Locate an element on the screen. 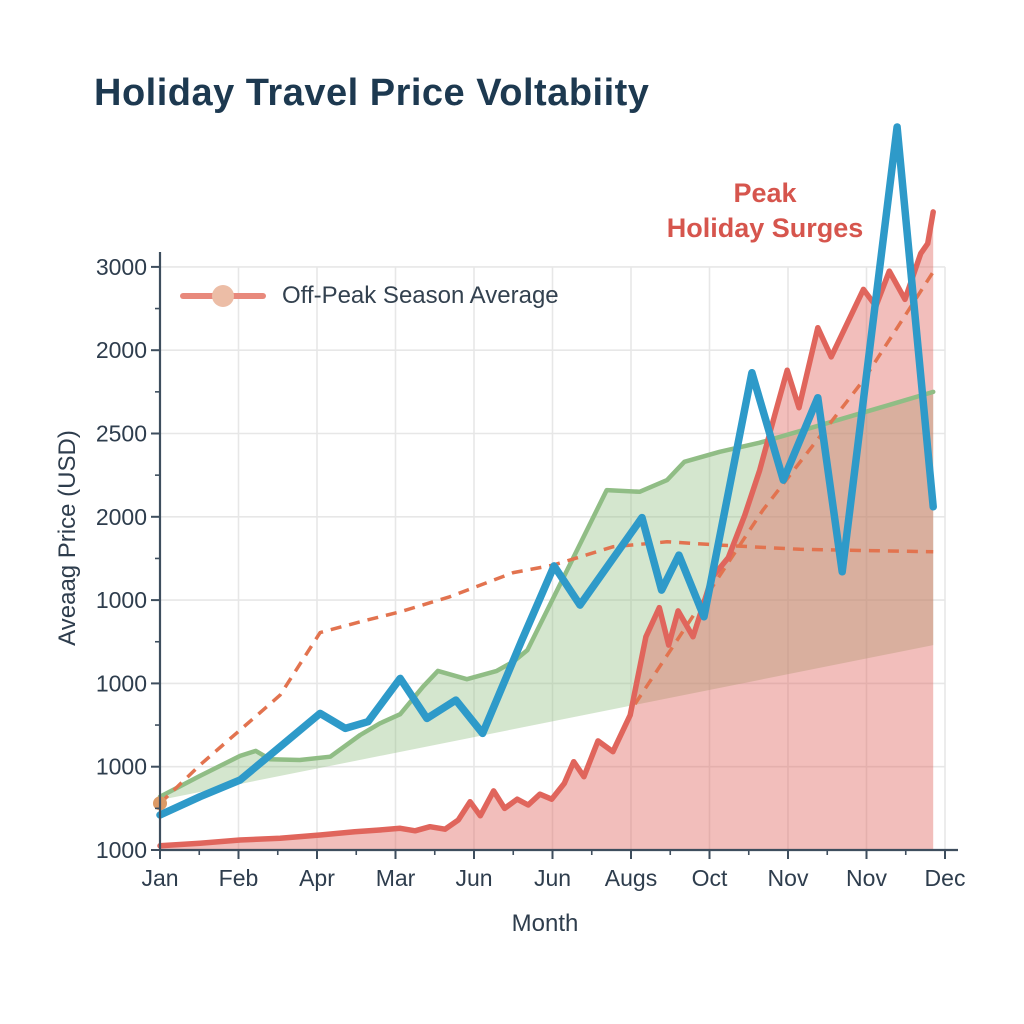 This screenshot has height=1024, width=1024. x-tick-label: Feb is located at coordinates (239, 878).